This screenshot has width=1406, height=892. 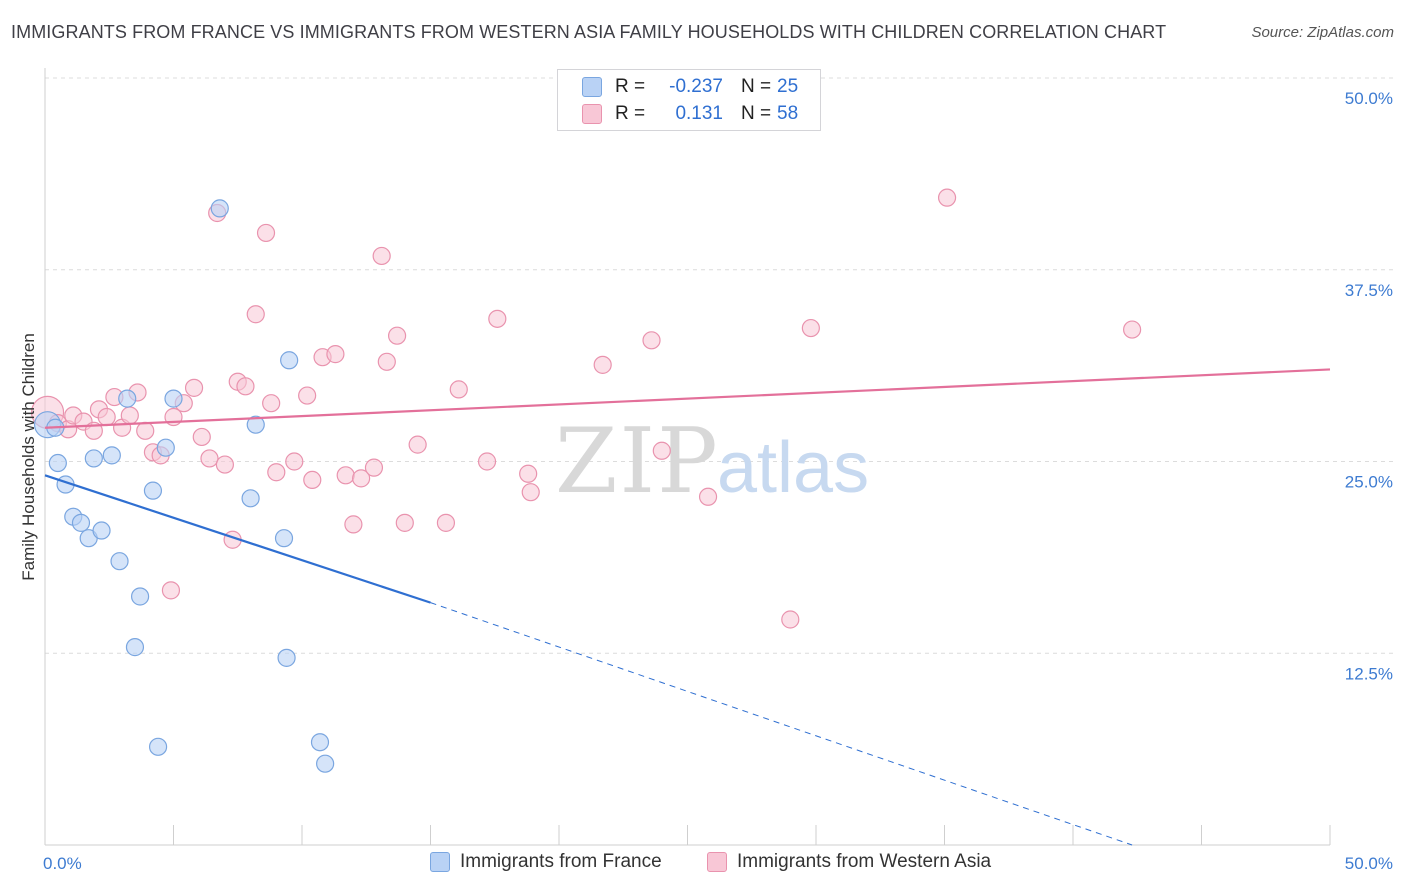 I want to click on y-tick-label: 50.0%, so click(x=1369, y=98).